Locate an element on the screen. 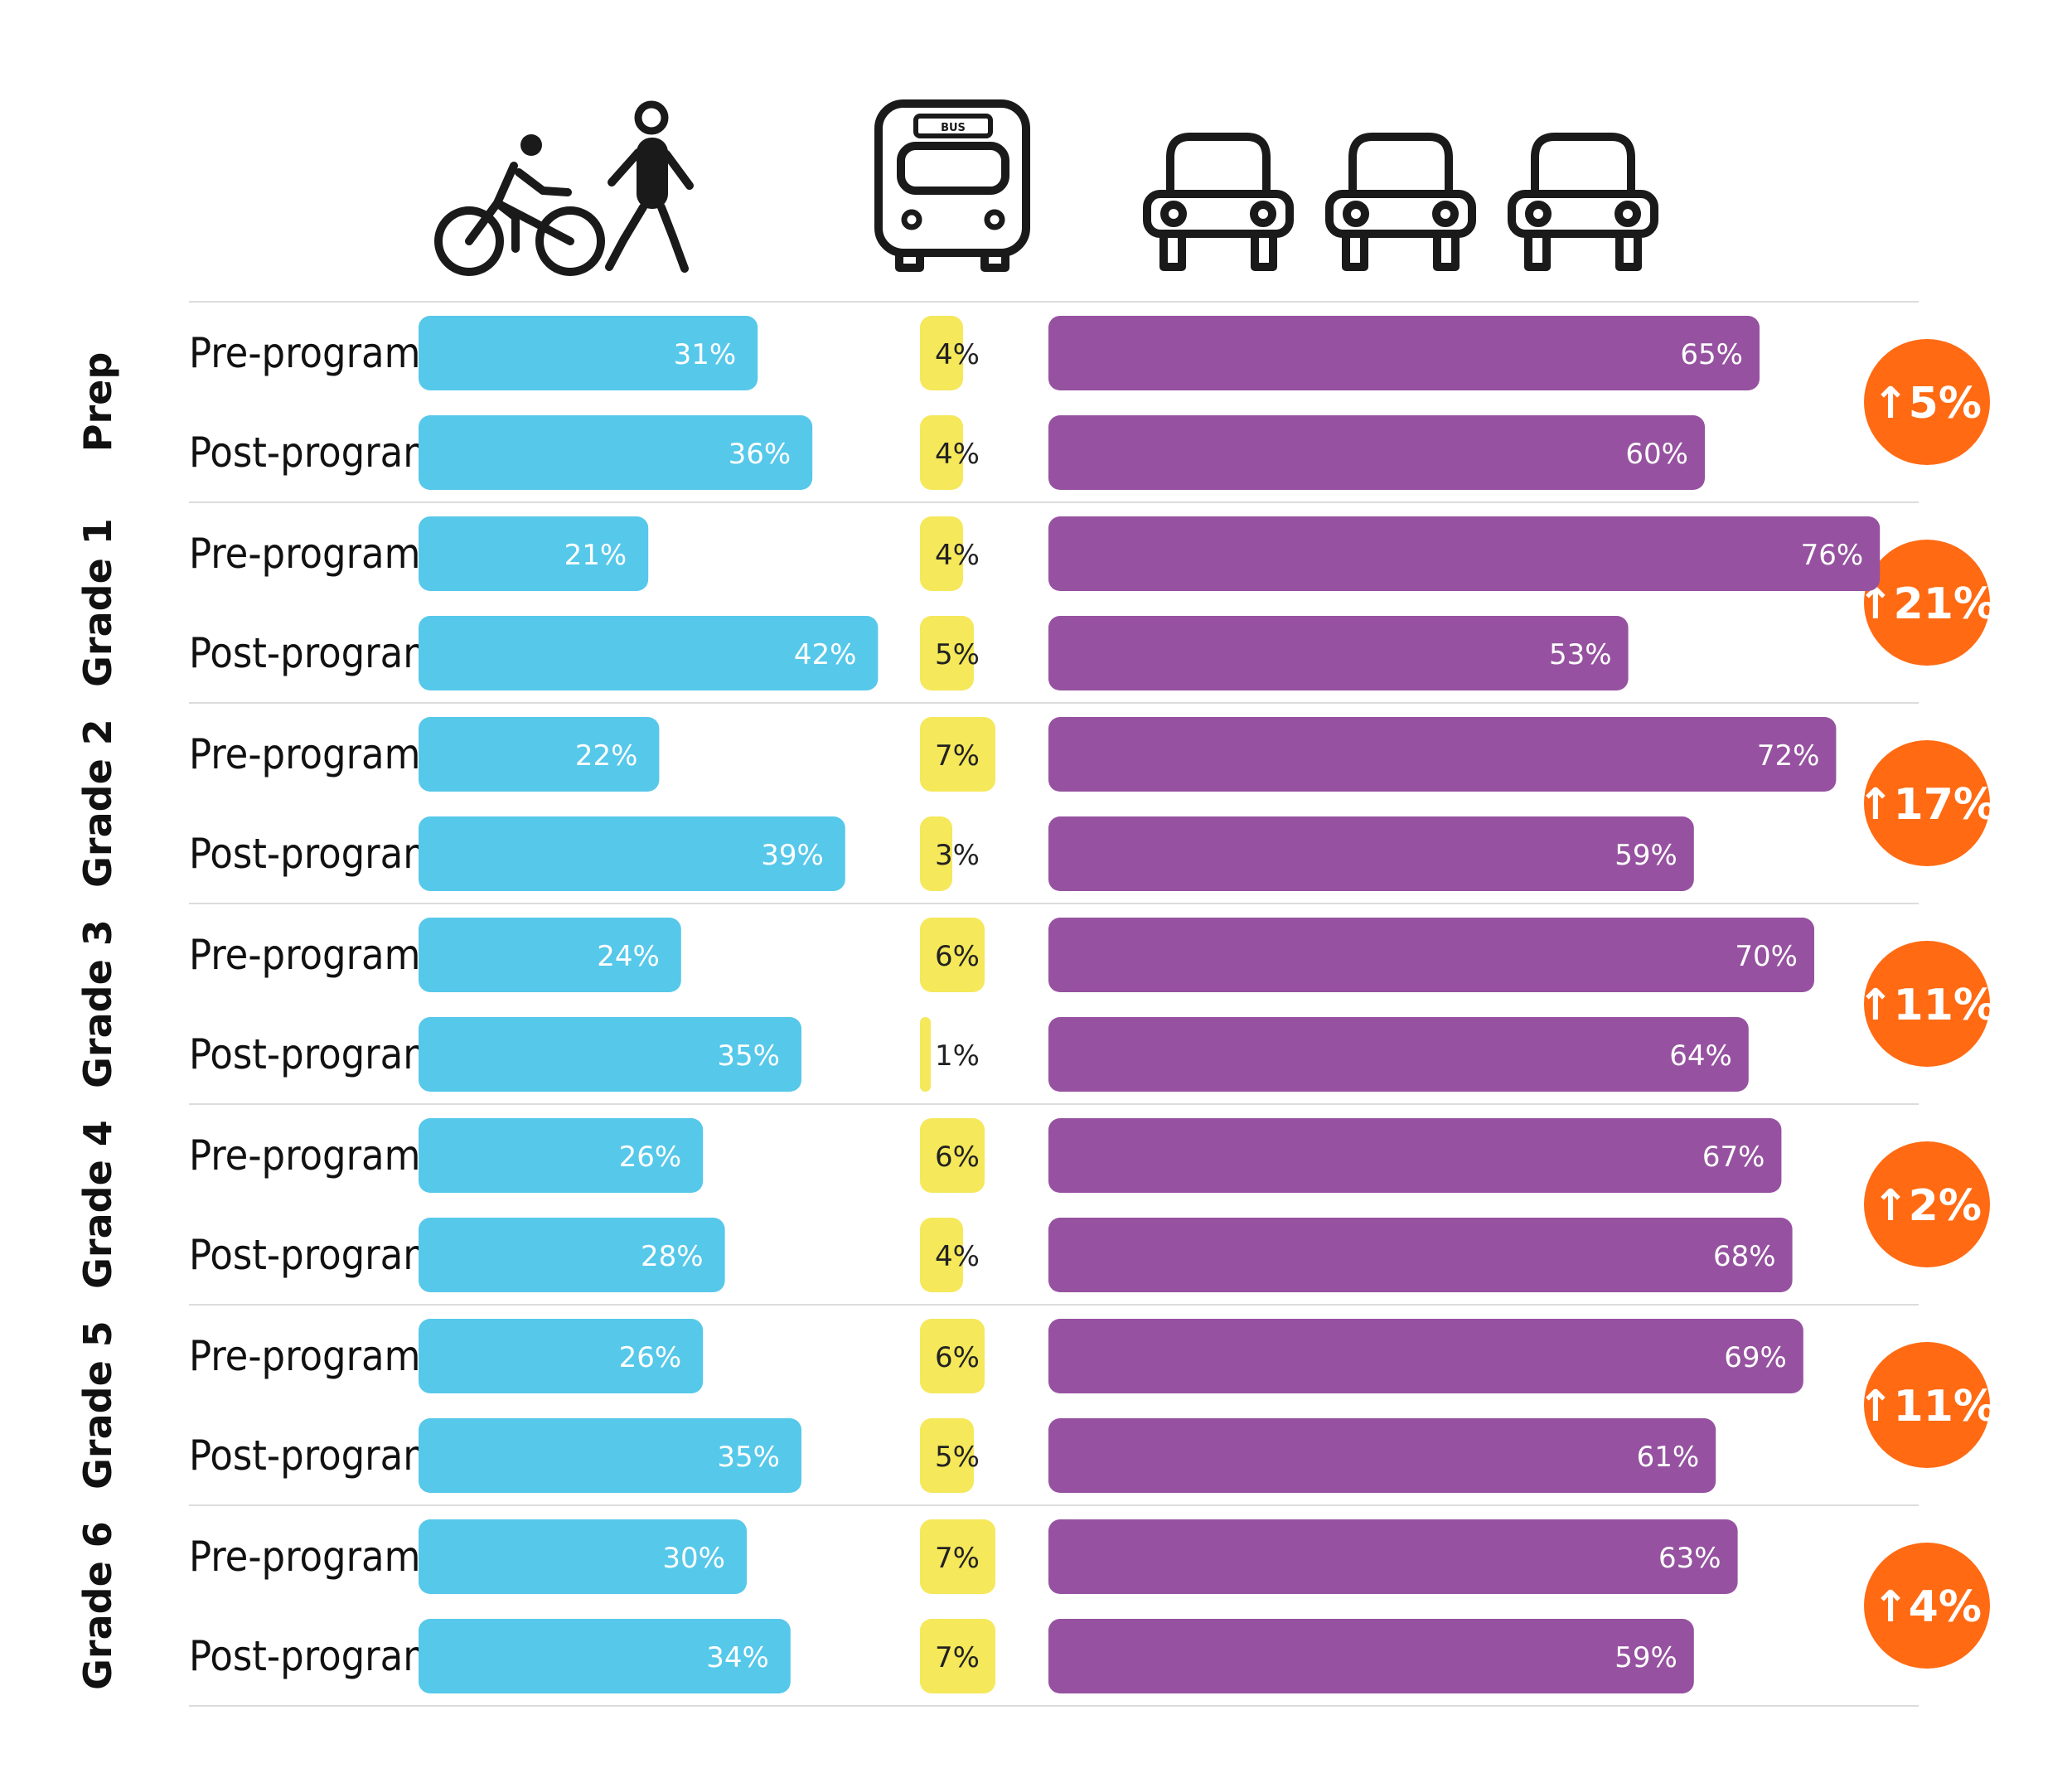 This screenshot has height=1778, width=2072. active-bar-value: 31% is located at coordinates (705, 354).